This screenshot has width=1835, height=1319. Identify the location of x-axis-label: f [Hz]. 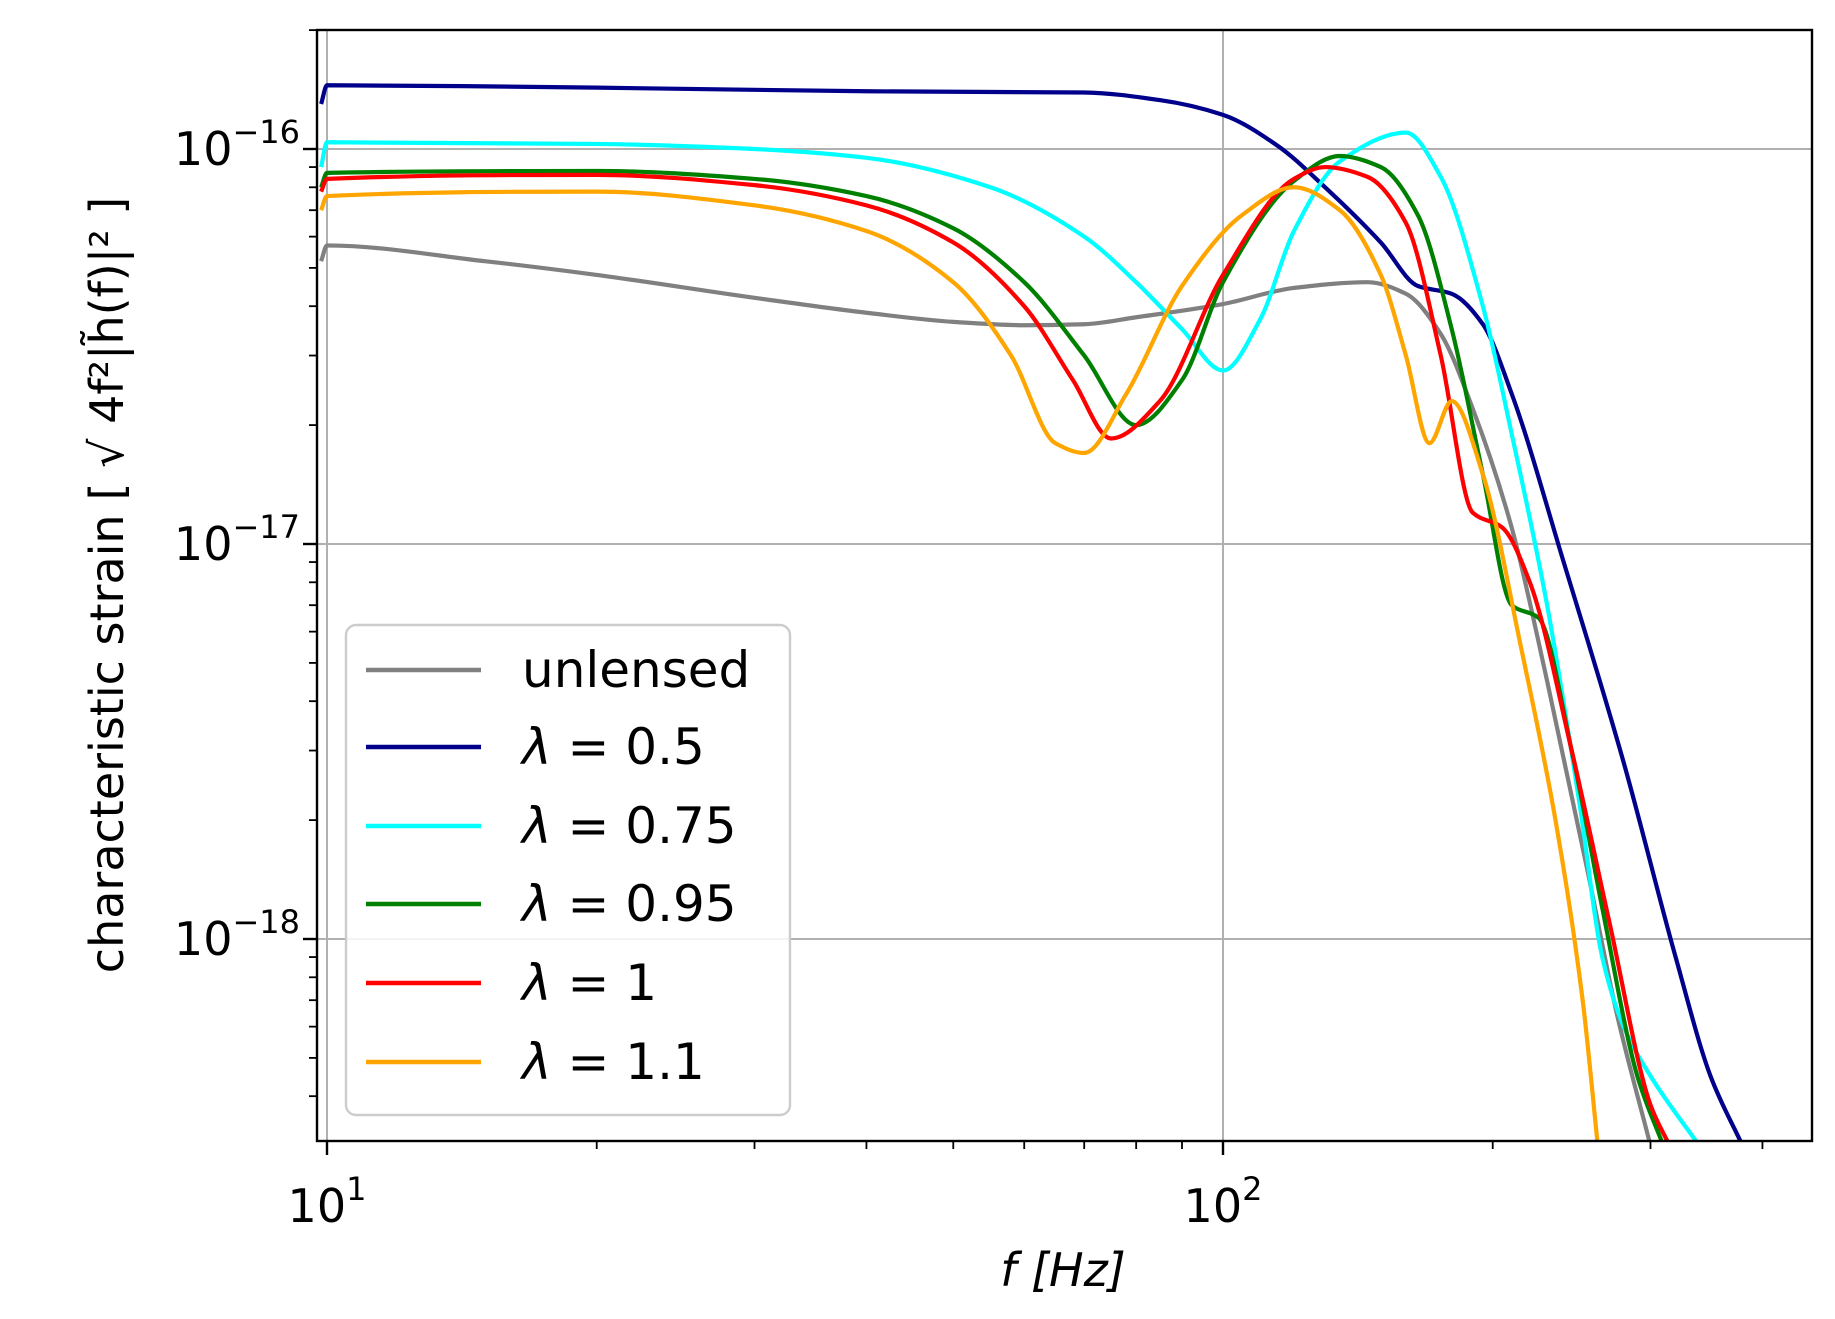
(1062, 1270).